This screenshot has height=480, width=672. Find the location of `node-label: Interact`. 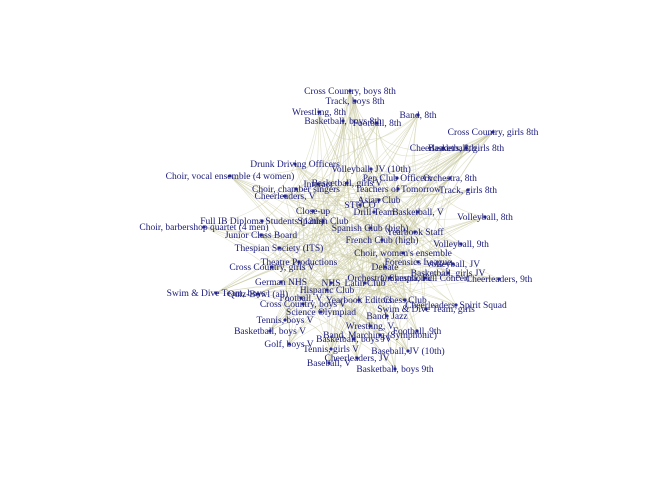

node-label: Interact is located at coordinates (317, 185).